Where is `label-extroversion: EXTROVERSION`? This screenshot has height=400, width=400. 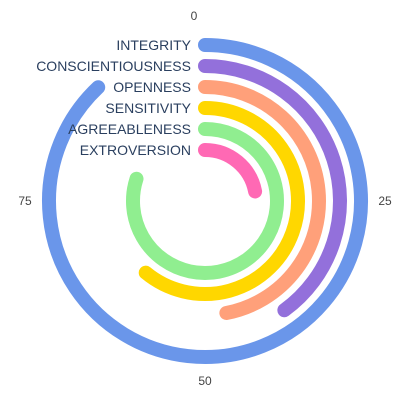 label-extroversion: EXTROVERSION is located at coordinates (135, 150).